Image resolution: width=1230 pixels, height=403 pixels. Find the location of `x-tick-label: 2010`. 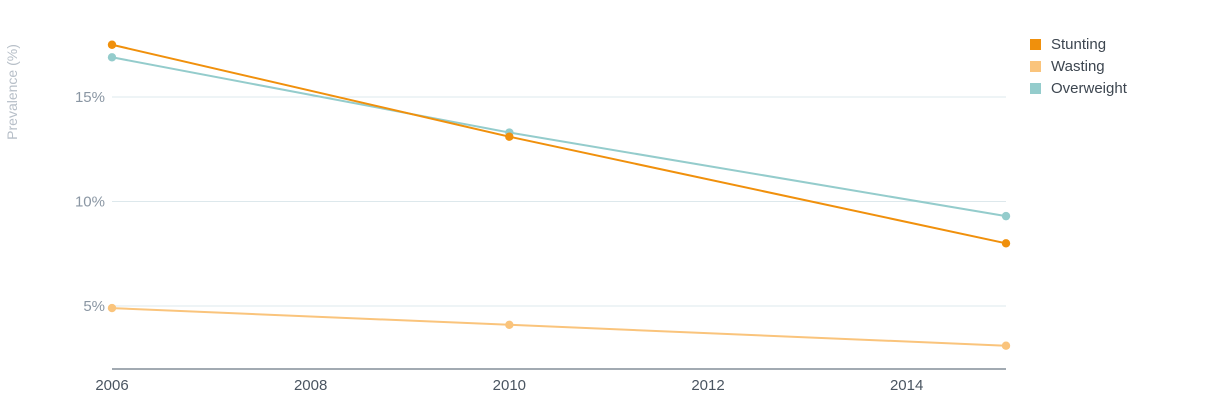

x-tick-label: 2010 is located at coordinates (509, 385).